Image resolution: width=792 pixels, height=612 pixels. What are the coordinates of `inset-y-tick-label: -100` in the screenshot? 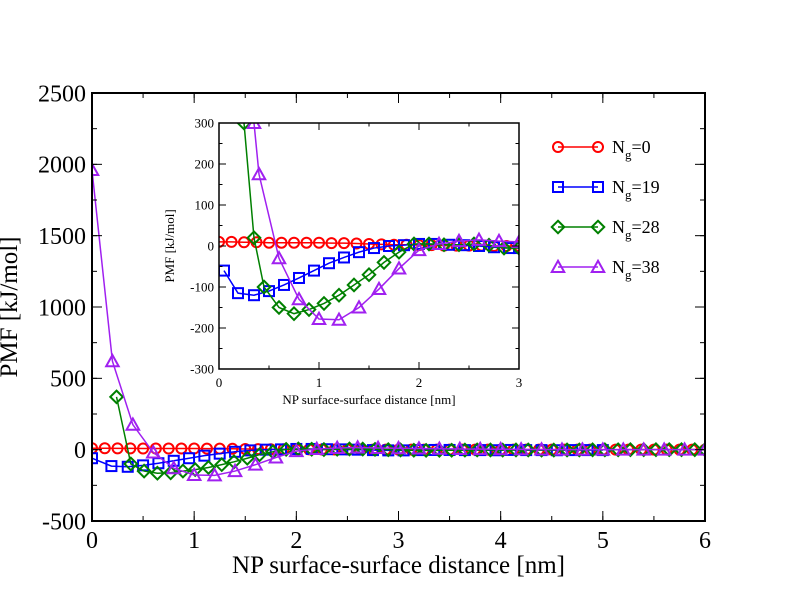 It's located at (202, 287).